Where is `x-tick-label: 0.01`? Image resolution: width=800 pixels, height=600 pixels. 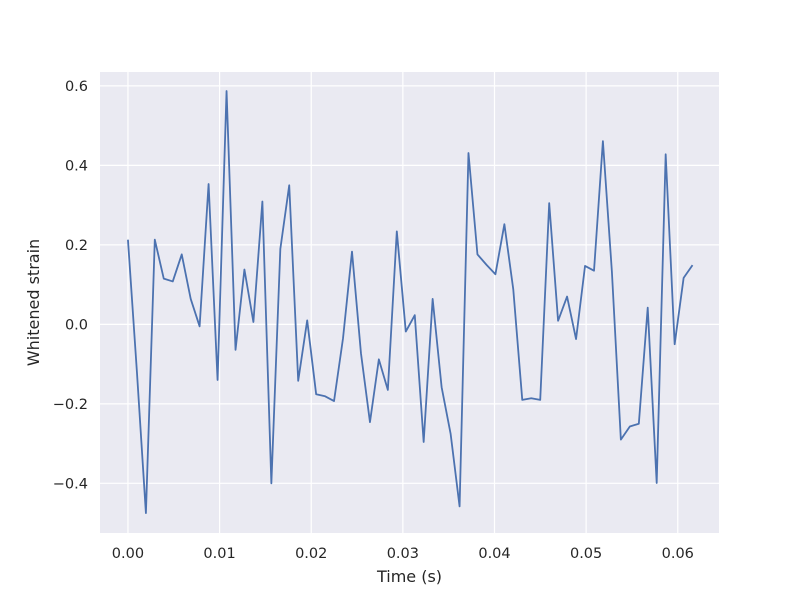 x-tick-label: 0.01 is located at coordinates (219, 554).